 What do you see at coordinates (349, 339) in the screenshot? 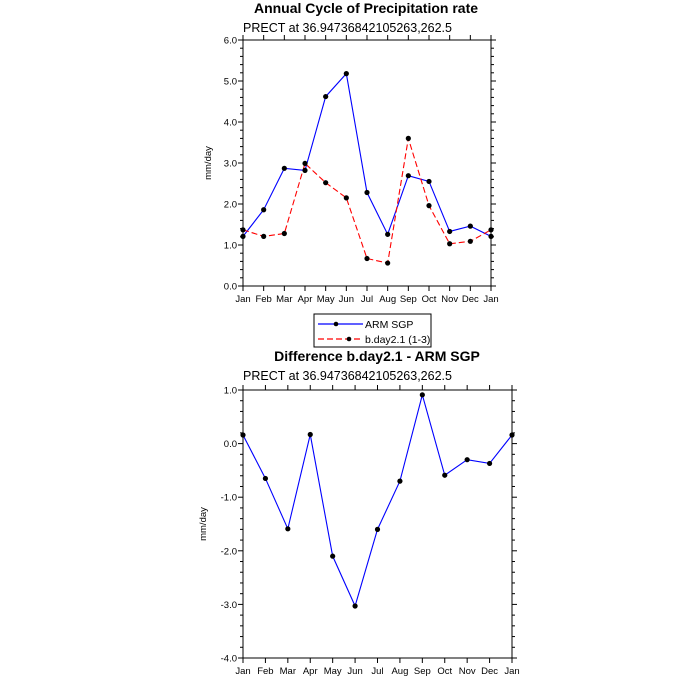
I see `legend-marker-model` at bounding box center [349, 339].